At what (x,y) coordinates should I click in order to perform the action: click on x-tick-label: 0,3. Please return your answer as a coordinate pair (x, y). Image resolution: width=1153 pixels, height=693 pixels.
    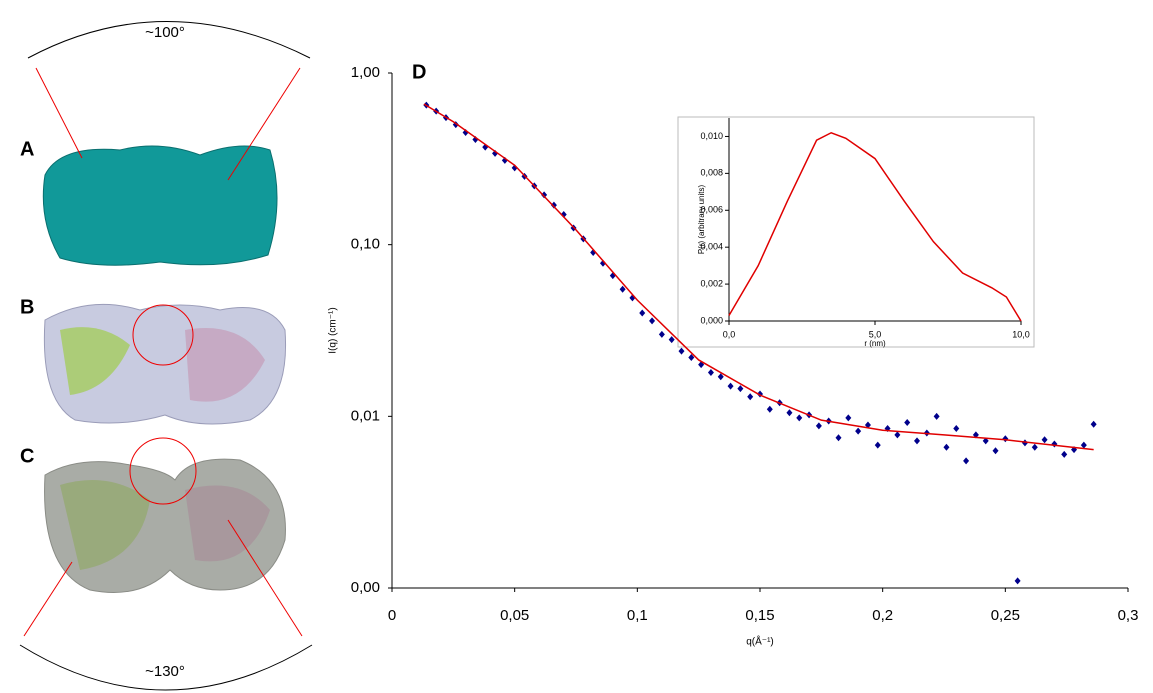
    Looking at the image, I should click on (1128, 615).